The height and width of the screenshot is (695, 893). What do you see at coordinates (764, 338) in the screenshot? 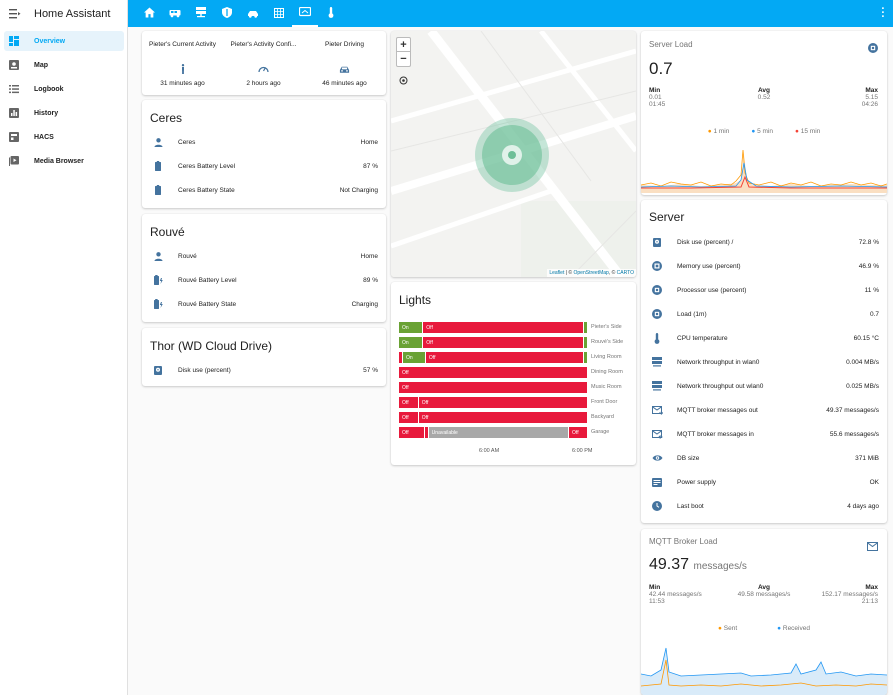
I see `entity-row: CPU temperature 60.15 °C` at bounding box center [764, 338].